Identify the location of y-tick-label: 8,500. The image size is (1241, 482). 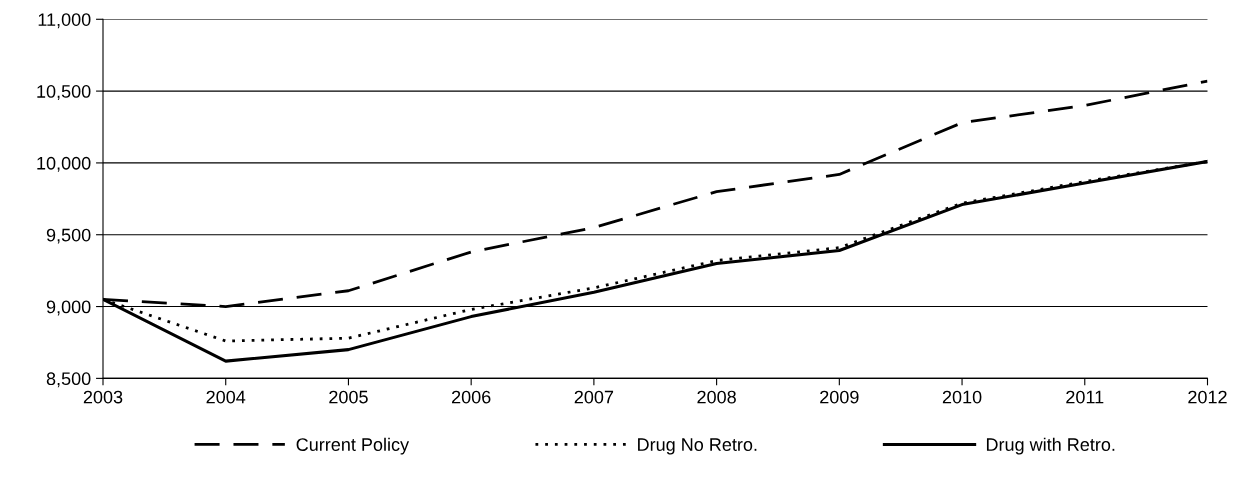
(68, 380).